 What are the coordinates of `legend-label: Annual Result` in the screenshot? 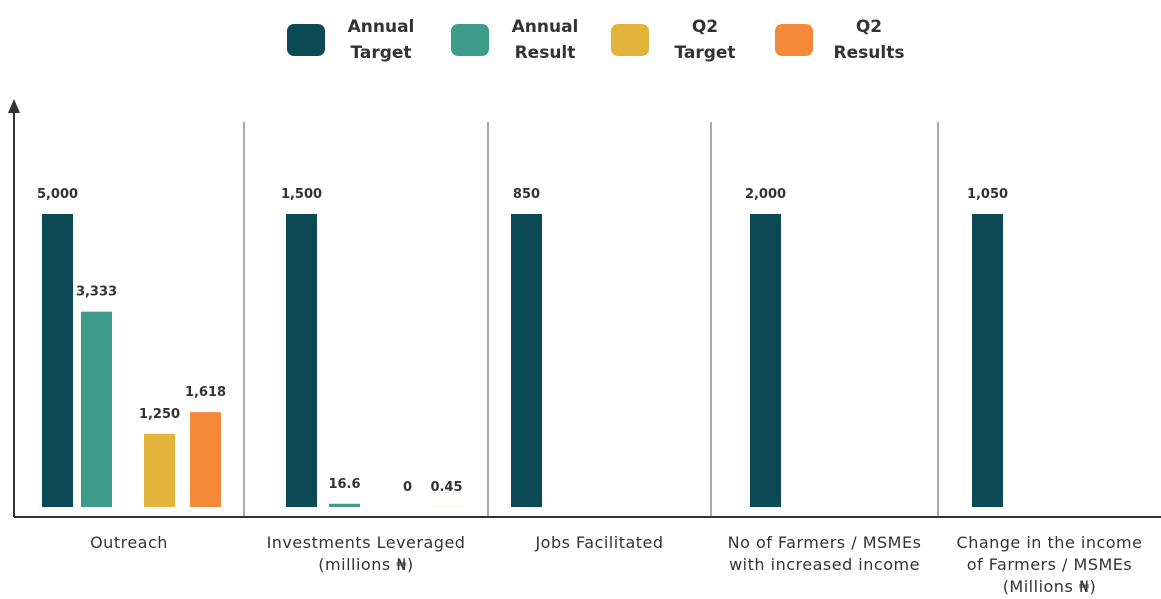 It's located at (545, 40).